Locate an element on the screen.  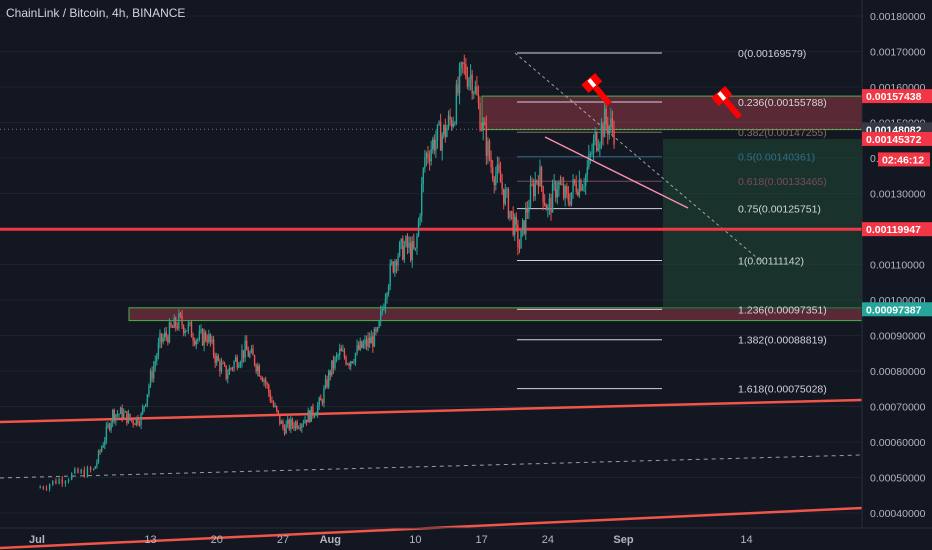
descending-trendline is located at coordinates (616, 172).